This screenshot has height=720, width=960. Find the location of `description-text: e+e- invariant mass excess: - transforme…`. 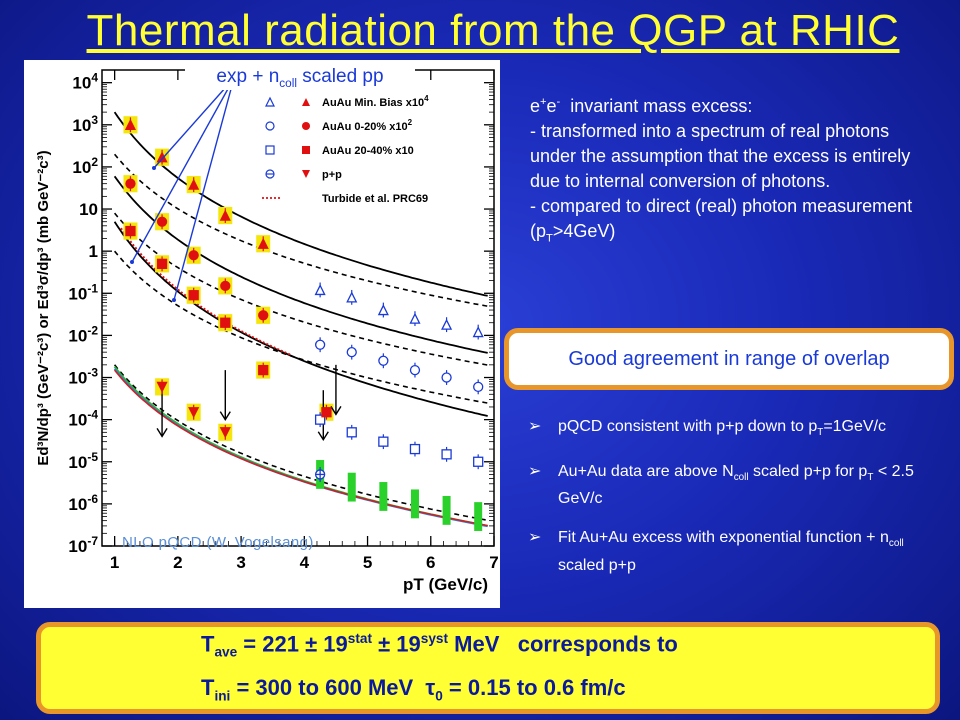

description-text: e+e- invariant mass excess: - transforme… is located at coordinates (735, 171).